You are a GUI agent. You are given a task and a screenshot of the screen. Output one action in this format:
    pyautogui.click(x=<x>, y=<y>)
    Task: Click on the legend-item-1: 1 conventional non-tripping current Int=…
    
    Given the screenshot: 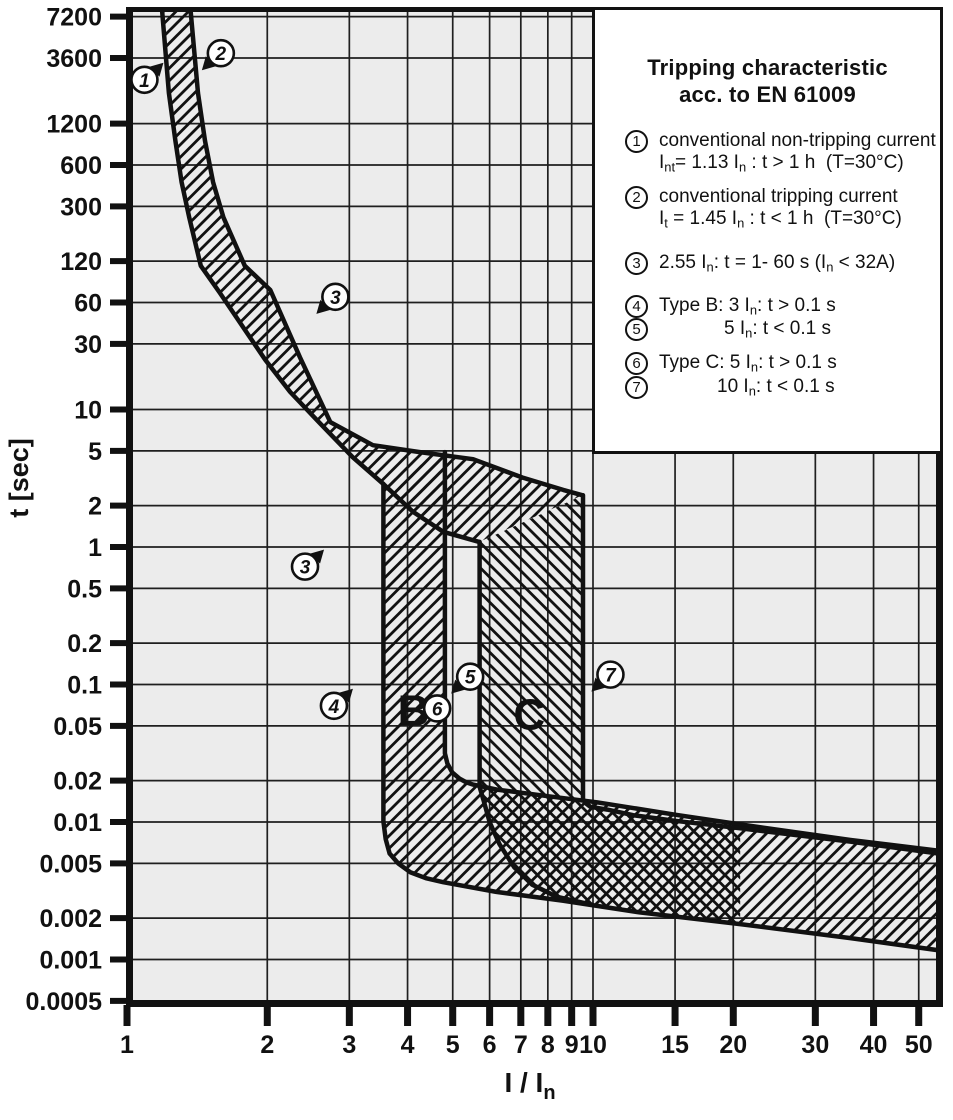 What is the action you would take?
    pyautogui.click(x=765, y=152)
    